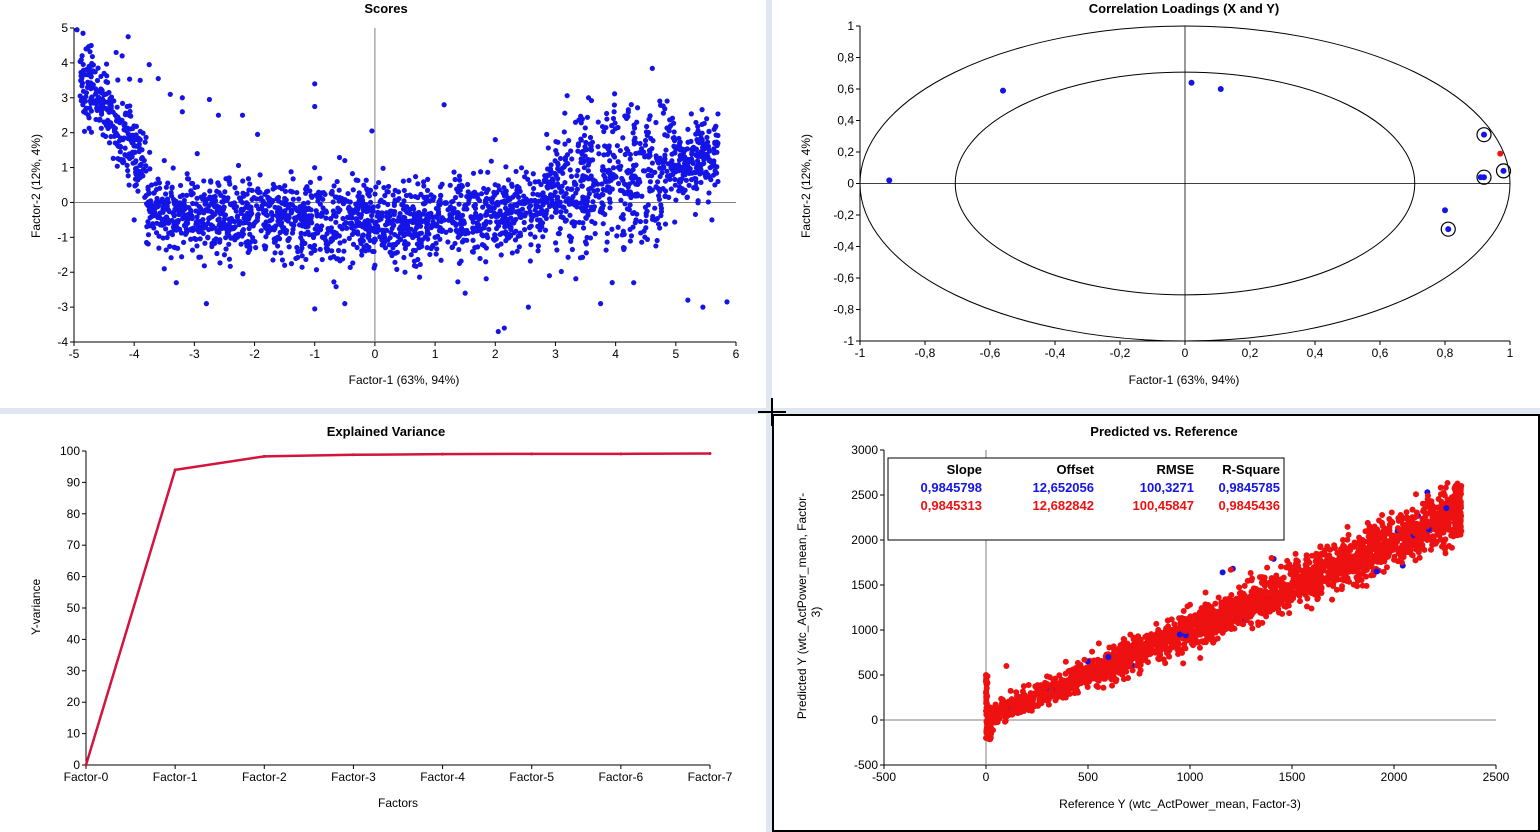 The image size is (1540, 832). Describe the element at coordinates (74, 577) in the screenshot. I see `y-tick-label: 60` at that location.